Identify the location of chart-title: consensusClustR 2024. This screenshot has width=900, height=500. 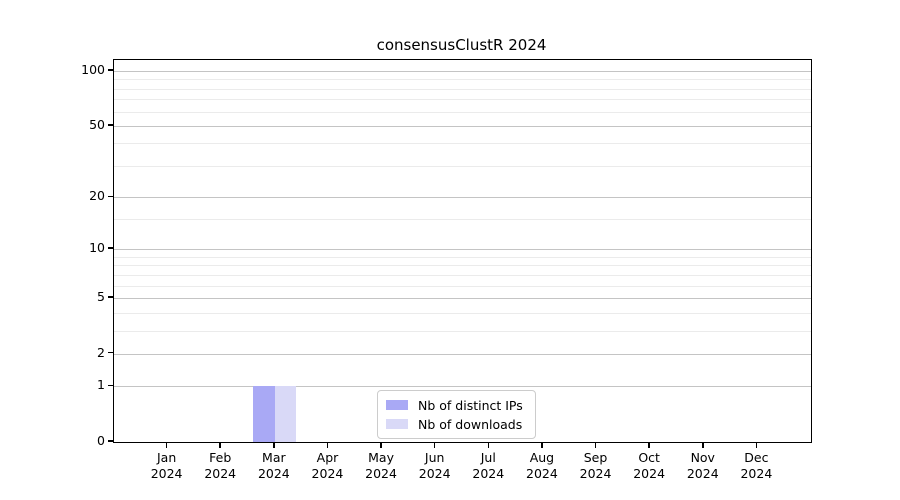
(461, 45).